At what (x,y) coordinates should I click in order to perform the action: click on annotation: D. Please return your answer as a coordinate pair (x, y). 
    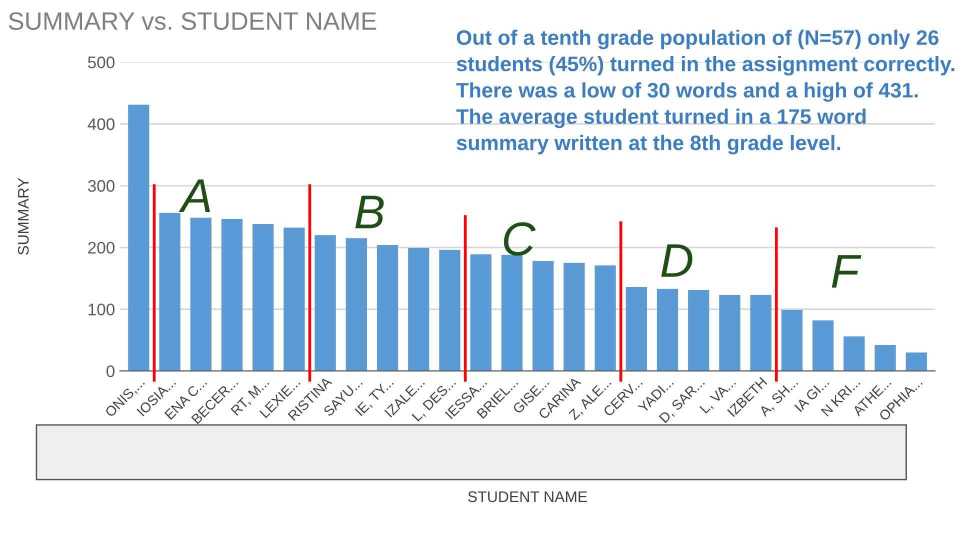
    Looking at the image, I should click on (676, 260).